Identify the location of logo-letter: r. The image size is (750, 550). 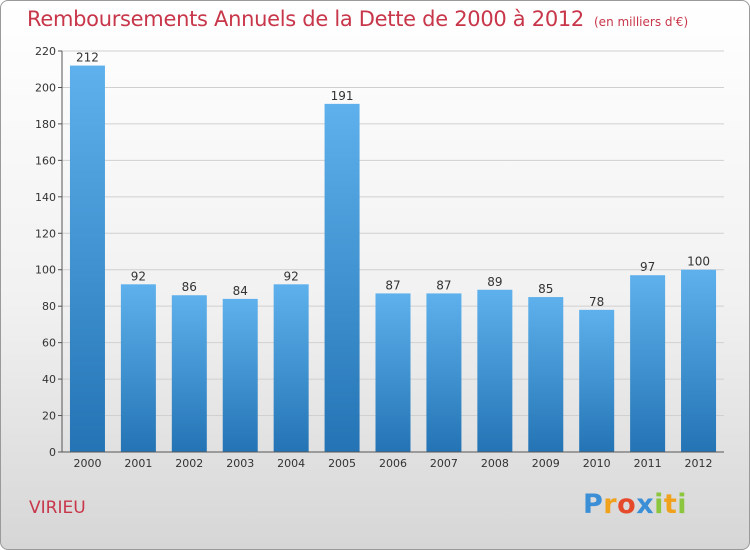
(610, 504).